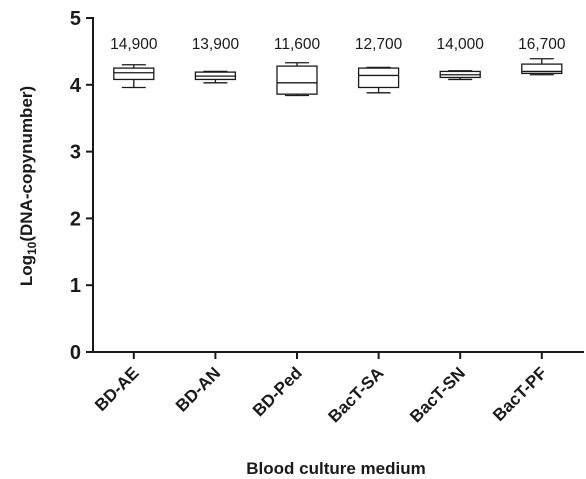  What do you see at coordinates (75, 219) in the screenshot?
I see `y-tick-label: 2` at bounding box center [75, 219].